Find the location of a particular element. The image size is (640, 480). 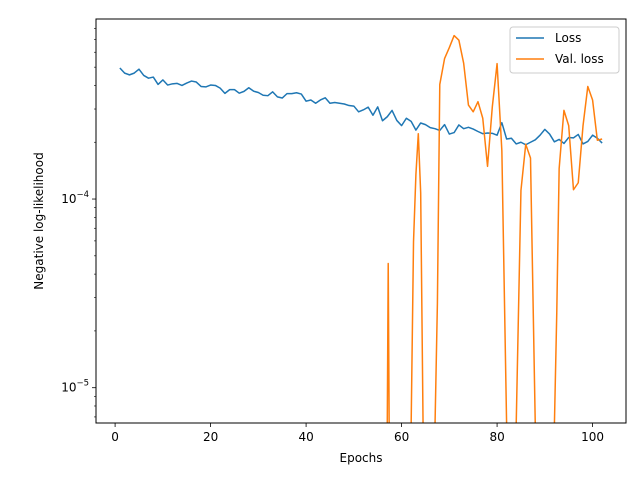

x-tick-label: 80 is located at coordinates (496, 437).